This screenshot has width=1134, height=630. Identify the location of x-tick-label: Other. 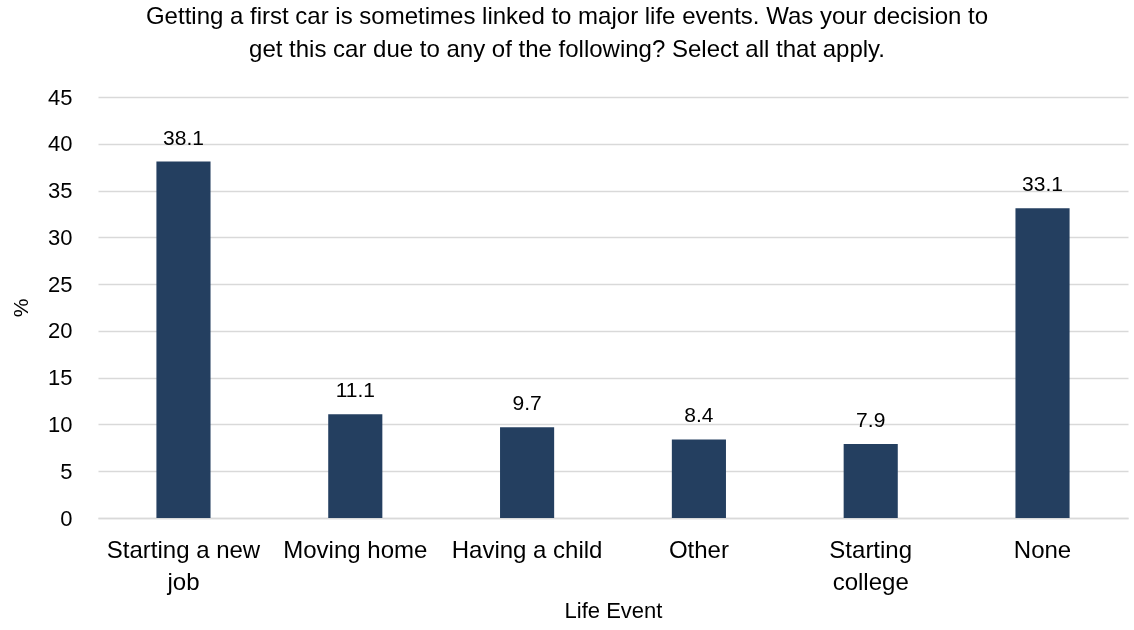
(698, 549).